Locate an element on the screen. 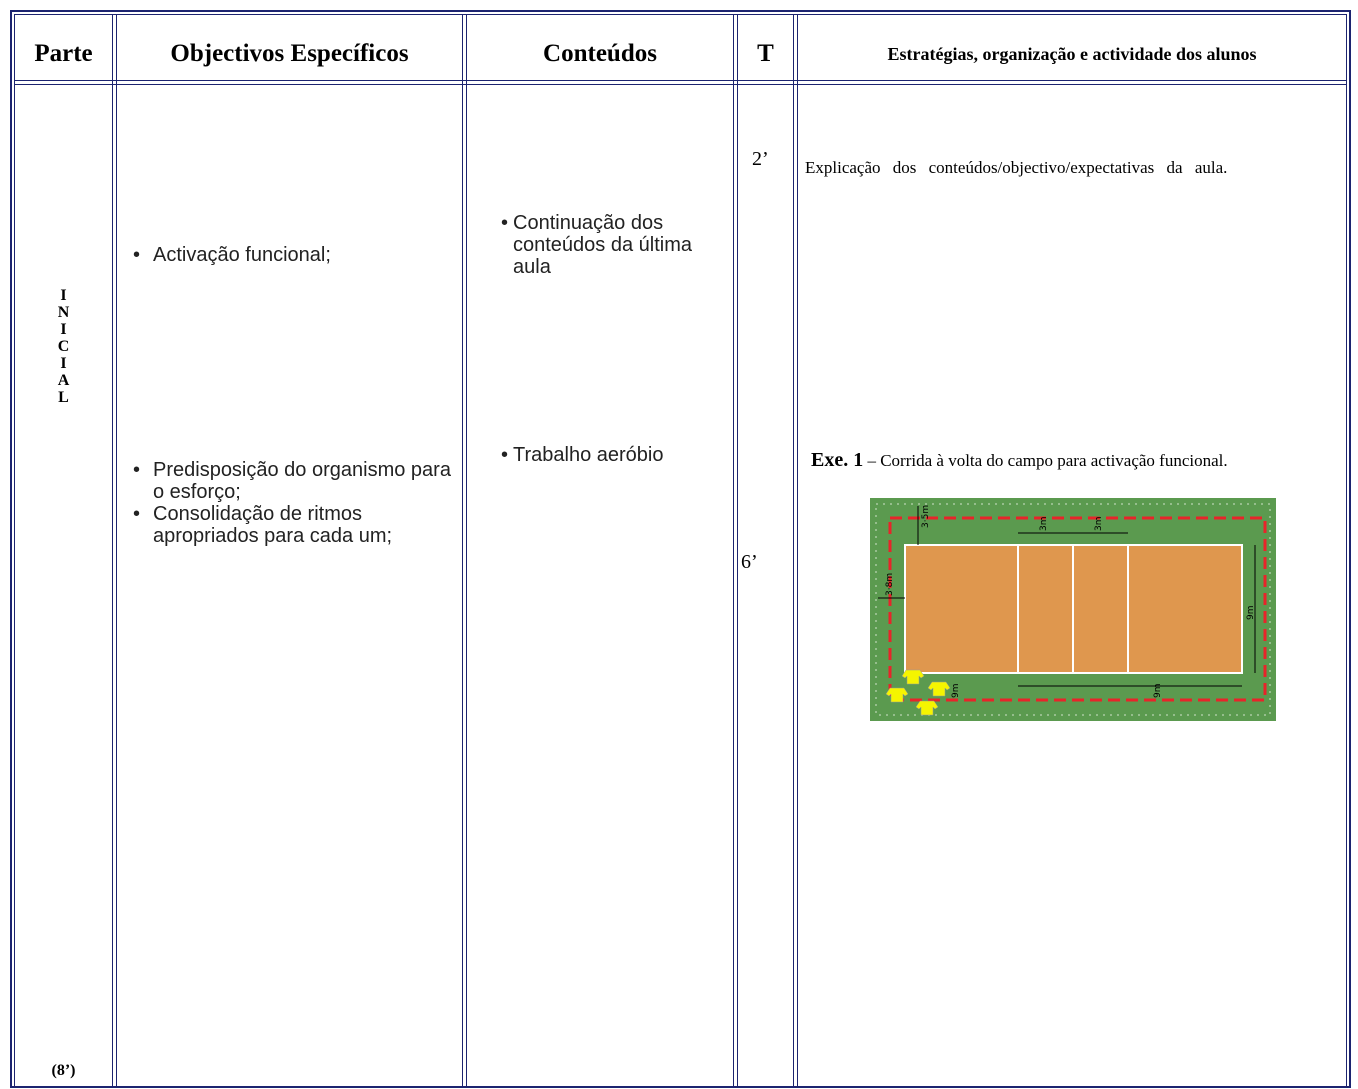 The image size is (1358, 1089). content: Trabalho aeróbio is located at coordinates (615, 455).